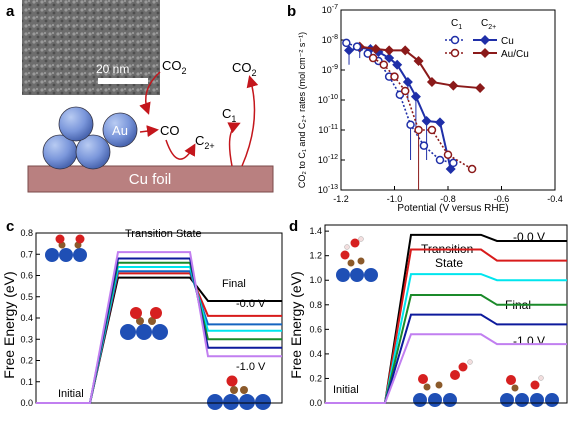 The width and height of the screenshot is (571, 422). Describe the element at coordinates (239, 392) in the screenshot. I see `molecule-final-c` at that location.